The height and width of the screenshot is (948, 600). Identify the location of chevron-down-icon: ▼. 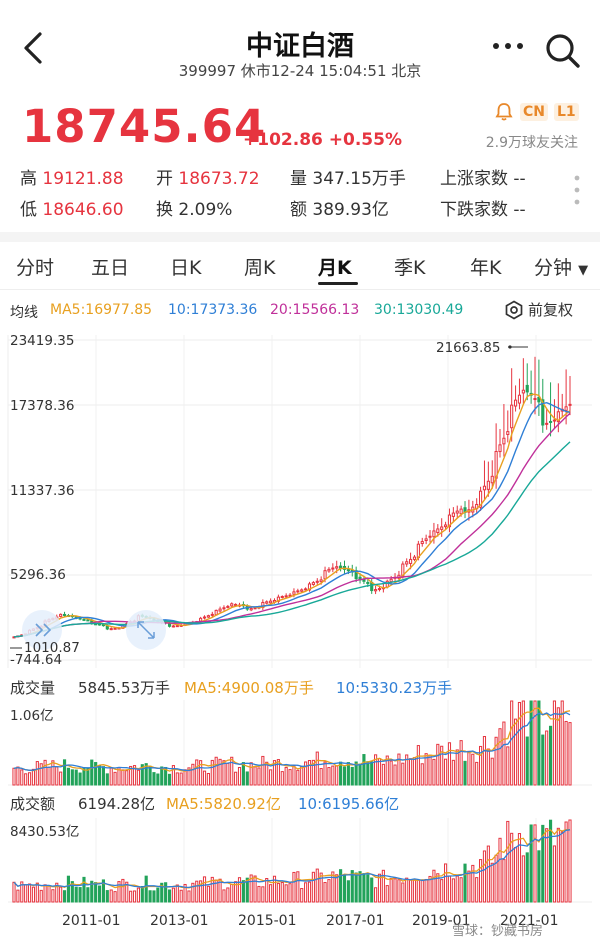
(583, 270).